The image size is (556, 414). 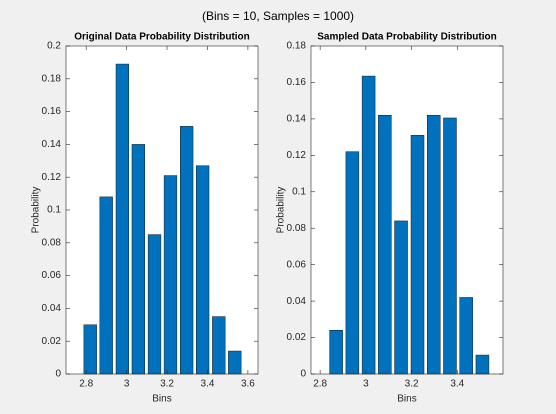 I want to click on chart-title: Sampled Data Probability Distribution, so click(x=406, y=37).